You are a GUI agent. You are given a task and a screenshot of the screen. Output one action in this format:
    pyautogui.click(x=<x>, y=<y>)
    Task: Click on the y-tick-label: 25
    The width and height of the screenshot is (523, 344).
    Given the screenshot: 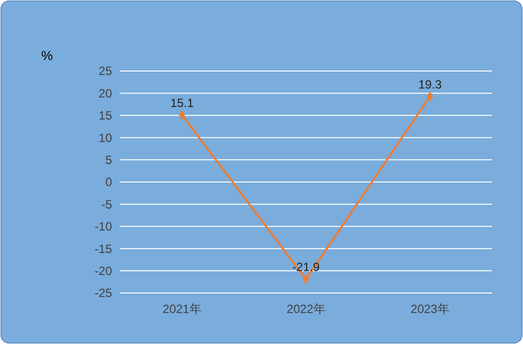 What is the action you would take?
    pyautogui.click(x=105, y=71)
    